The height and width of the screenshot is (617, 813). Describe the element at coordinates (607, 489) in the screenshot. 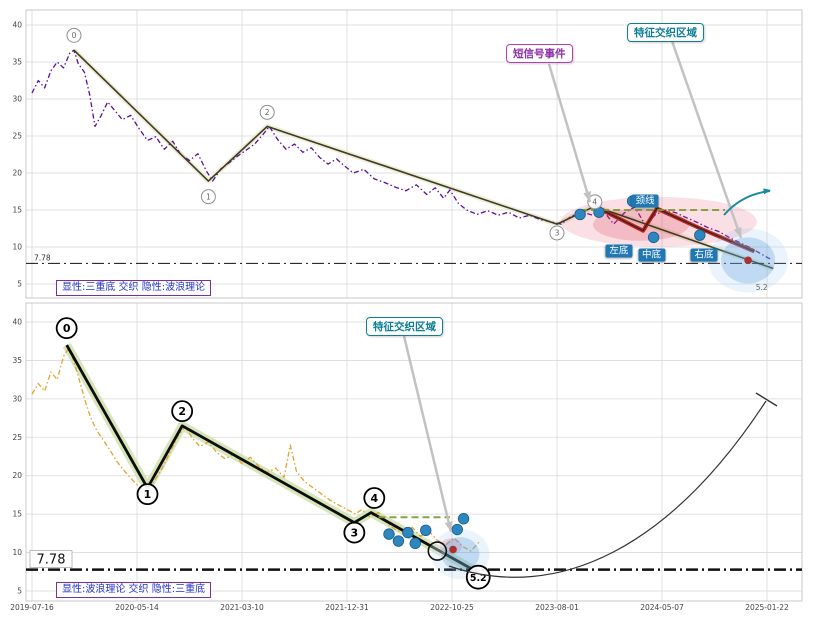

I see `projection-arc` at that location.